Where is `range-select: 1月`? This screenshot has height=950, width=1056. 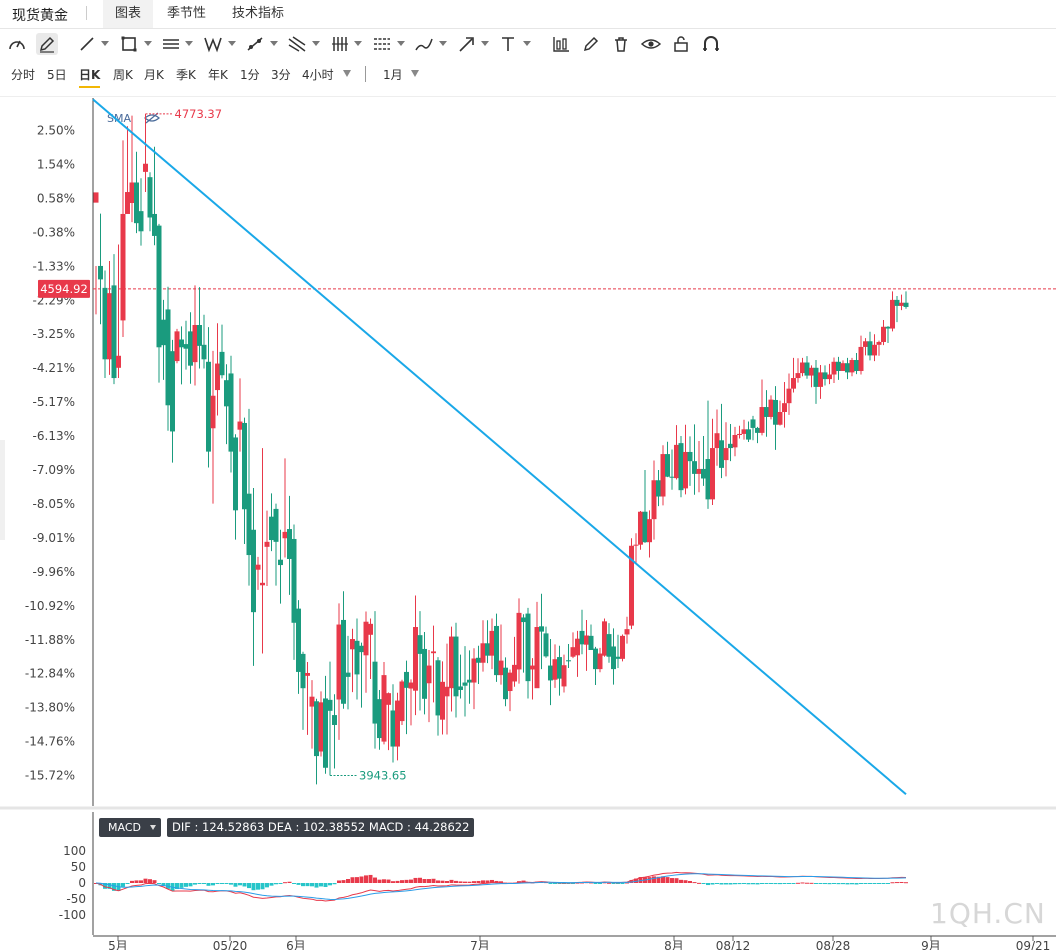 range-select: 1月 is located at coordinates (393, 75).